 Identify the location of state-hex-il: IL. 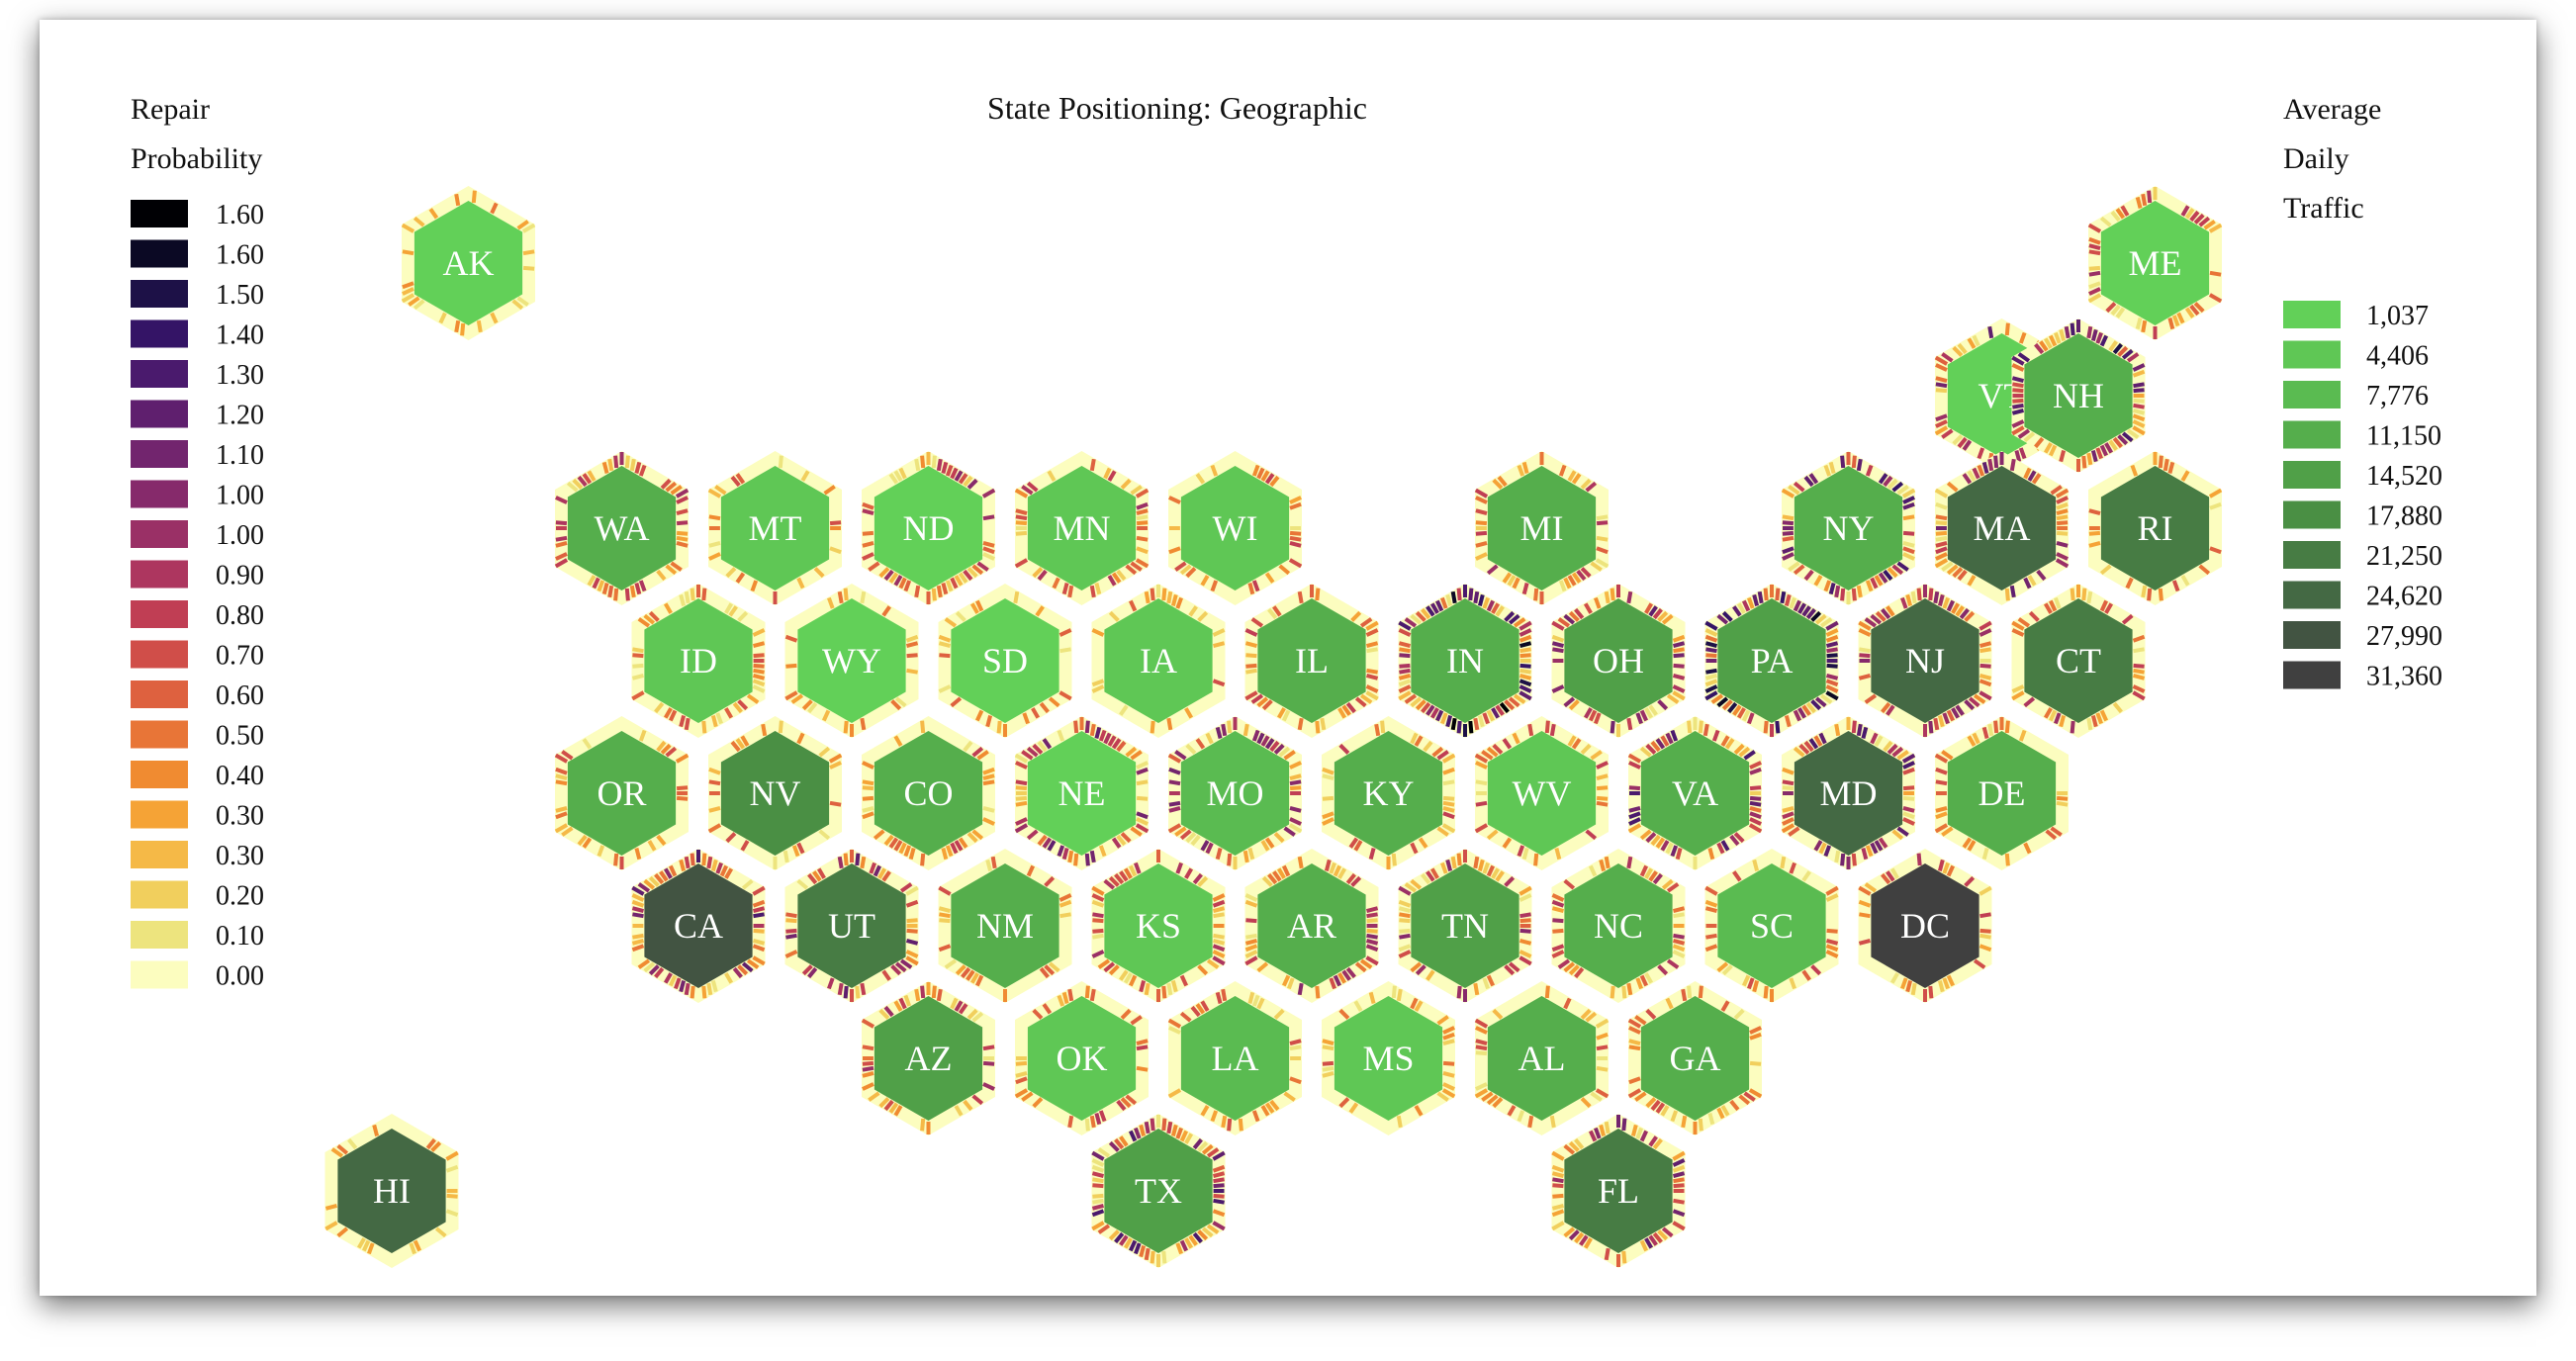
(1311, 661).